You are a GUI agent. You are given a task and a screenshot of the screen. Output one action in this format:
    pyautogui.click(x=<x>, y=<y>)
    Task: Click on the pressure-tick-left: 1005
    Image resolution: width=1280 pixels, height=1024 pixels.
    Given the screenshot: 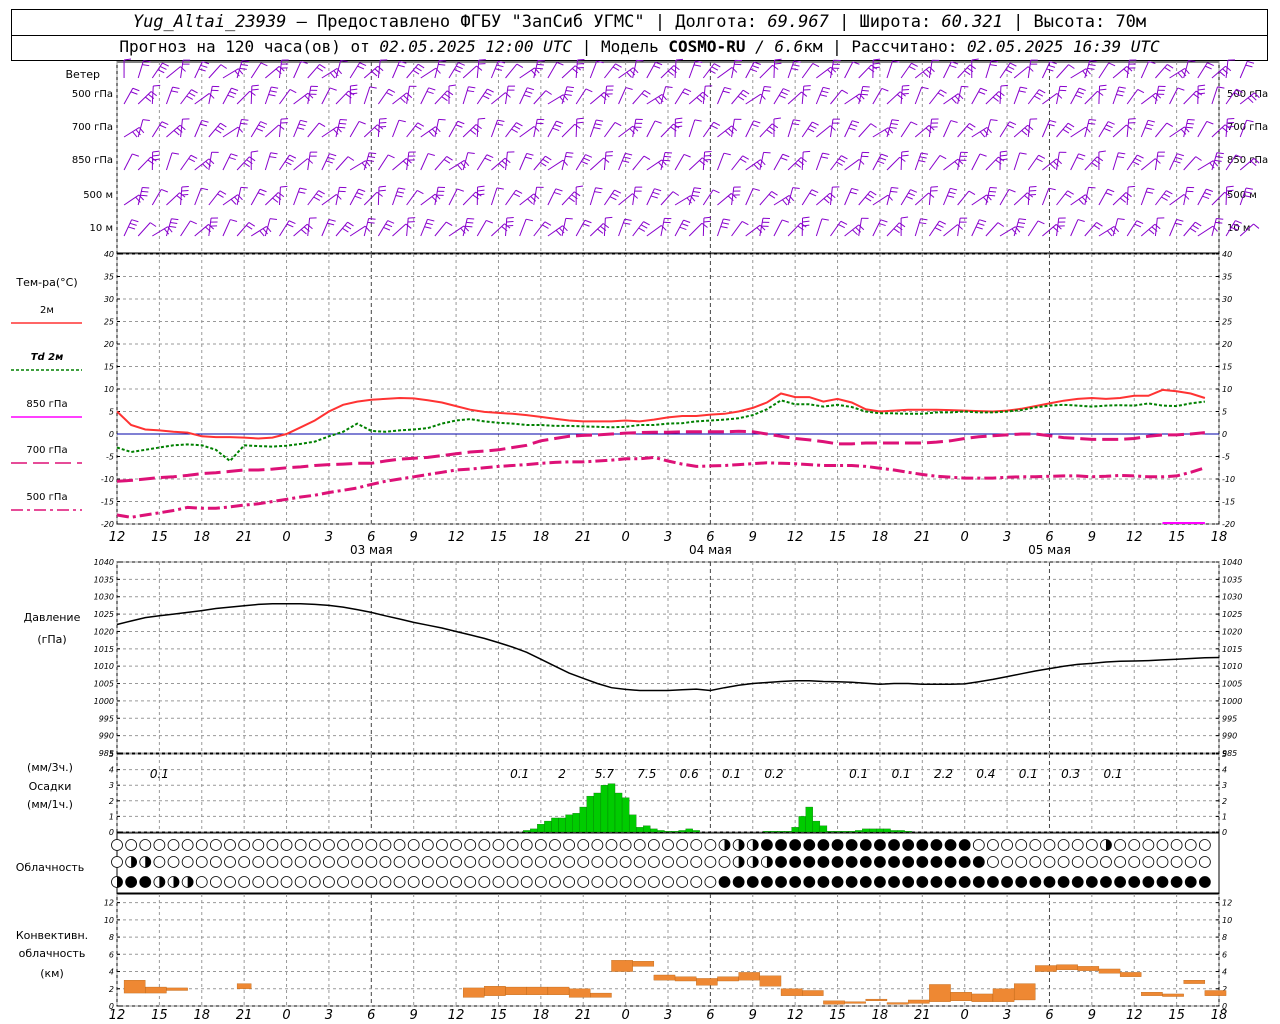 What is the action you would take?
    pyautogui.click(x=104, y=684)
    